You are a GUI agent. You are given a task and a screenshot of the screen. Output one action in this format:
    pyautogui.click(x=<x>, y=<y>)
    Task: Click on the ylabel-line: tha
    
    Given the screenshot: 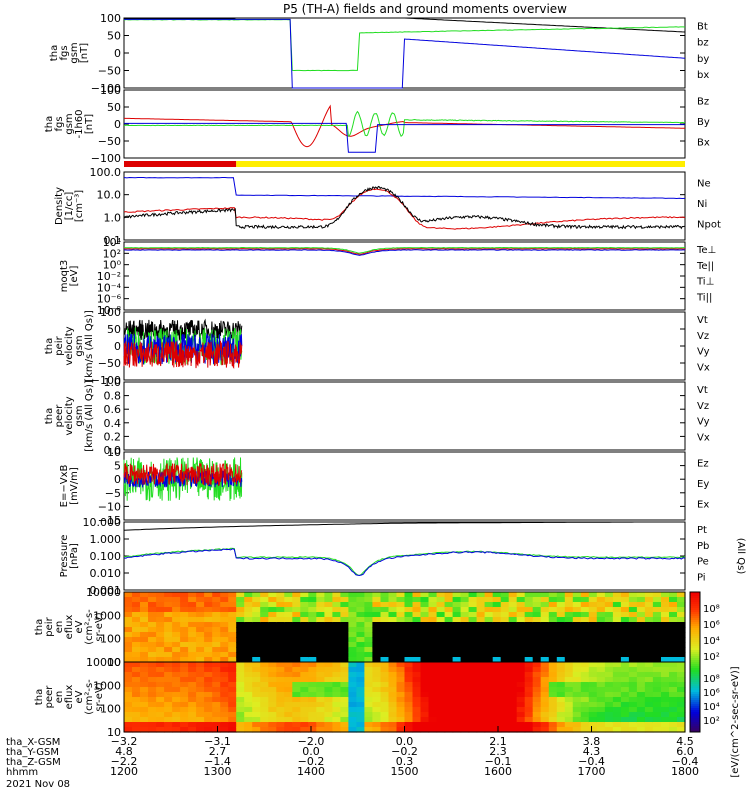 What is the action you would take?
    pyautogui.click(x=39, y=627)
    